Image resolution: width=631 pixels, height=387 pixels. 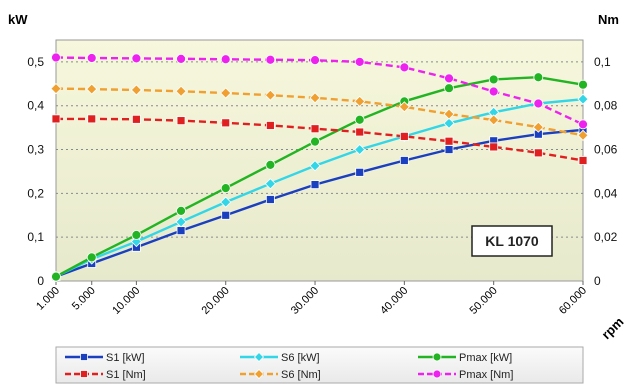 What do you see at coordinates (35, 150) in the screenshot?
I see `left-tick-label: 0,3` at bounding box center [35, 150].